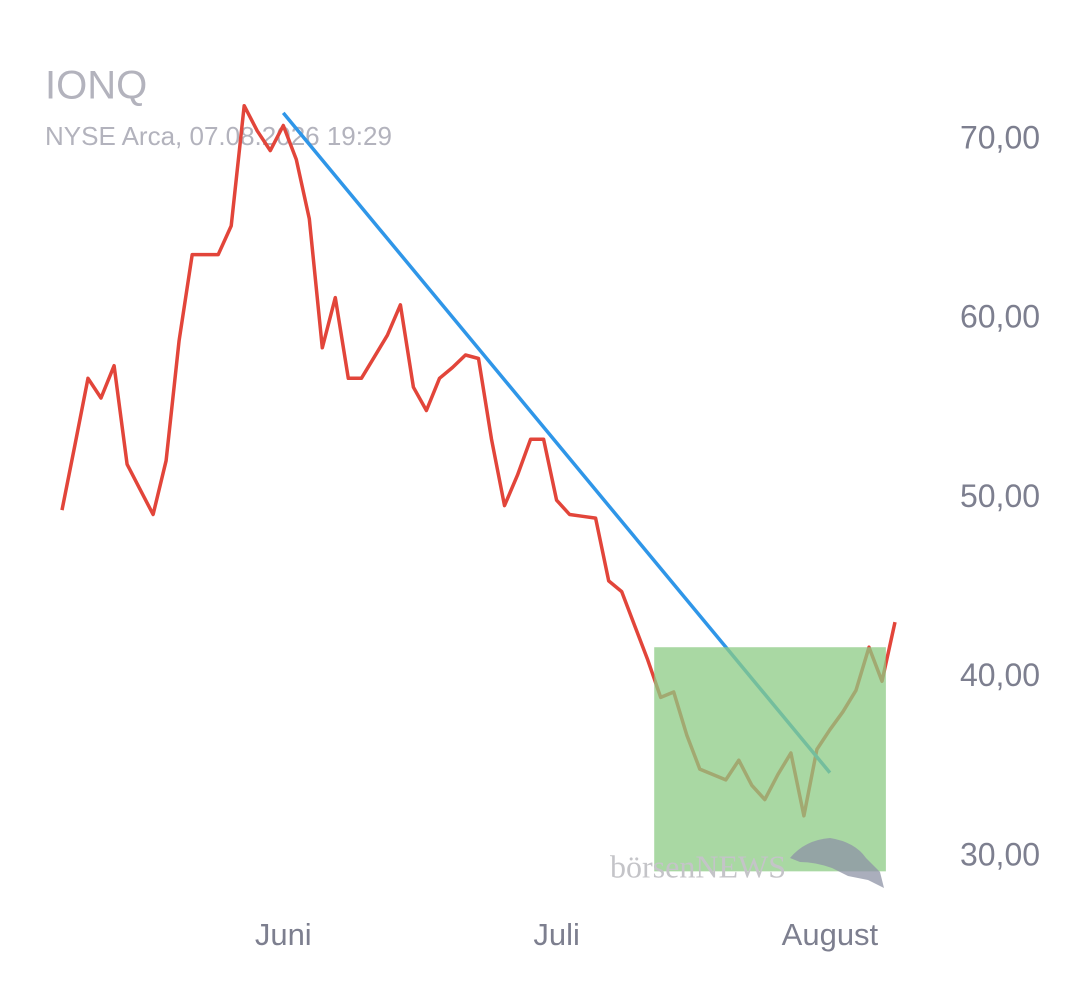  Describe the element at coordinates (830, 934) in the screenshot. I see `x-tick-label: August` at that location.